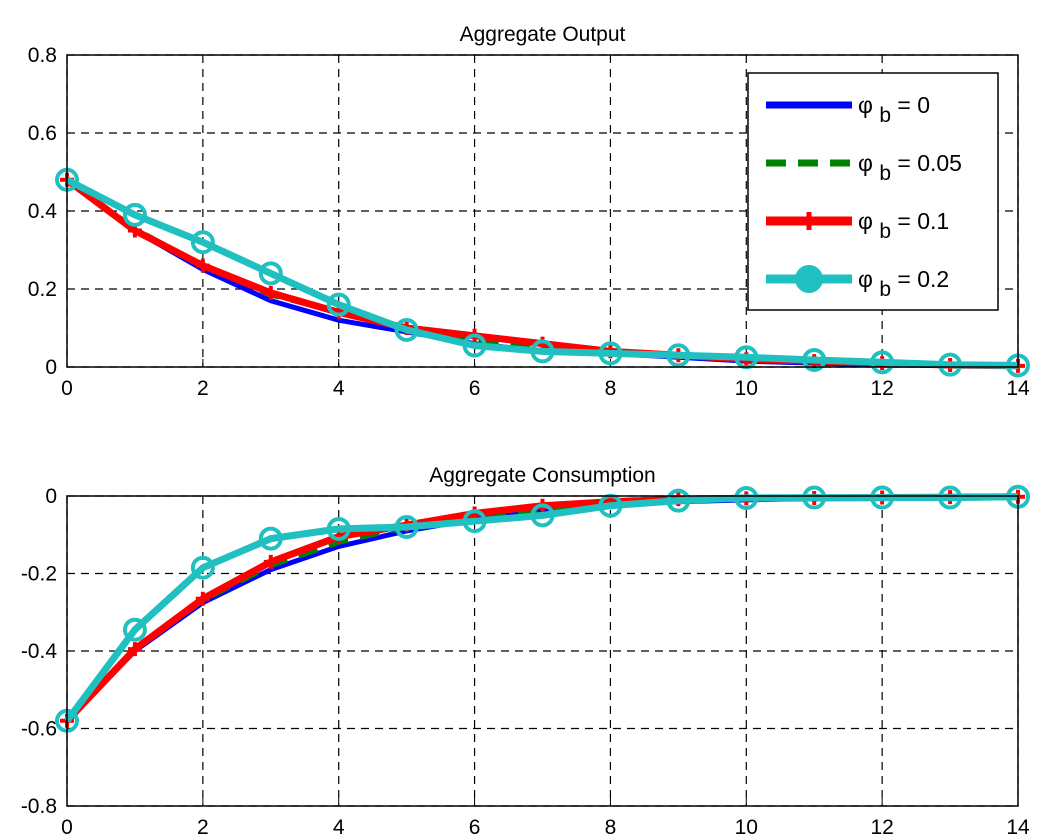  What do you see at coordinates (543, 34) in the screenshot?
I see `chart-title: Aggregate Output` at bounding box center [543, 34].